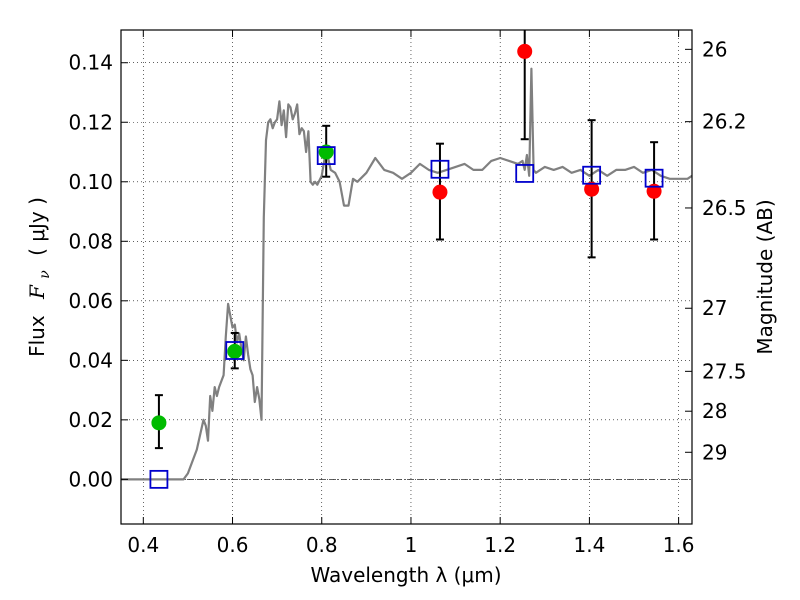 This screenshot has width=800, height=600. Describe the element at coordinates (714, 411) in the screenshot. I see `right-tick-label: 28` at that location.